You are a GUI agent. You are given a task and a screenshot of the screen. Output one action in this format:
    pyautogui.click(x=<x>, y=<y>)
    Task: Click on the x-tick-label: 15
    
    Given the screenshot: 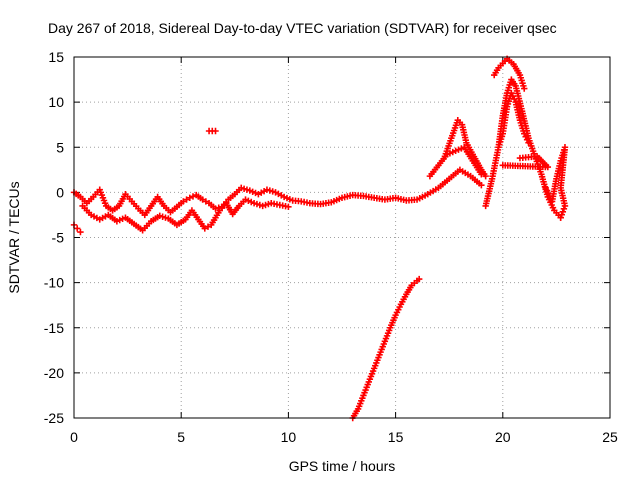 What is the action you would take?
    pyautogui.click(x=396, y=437)
    